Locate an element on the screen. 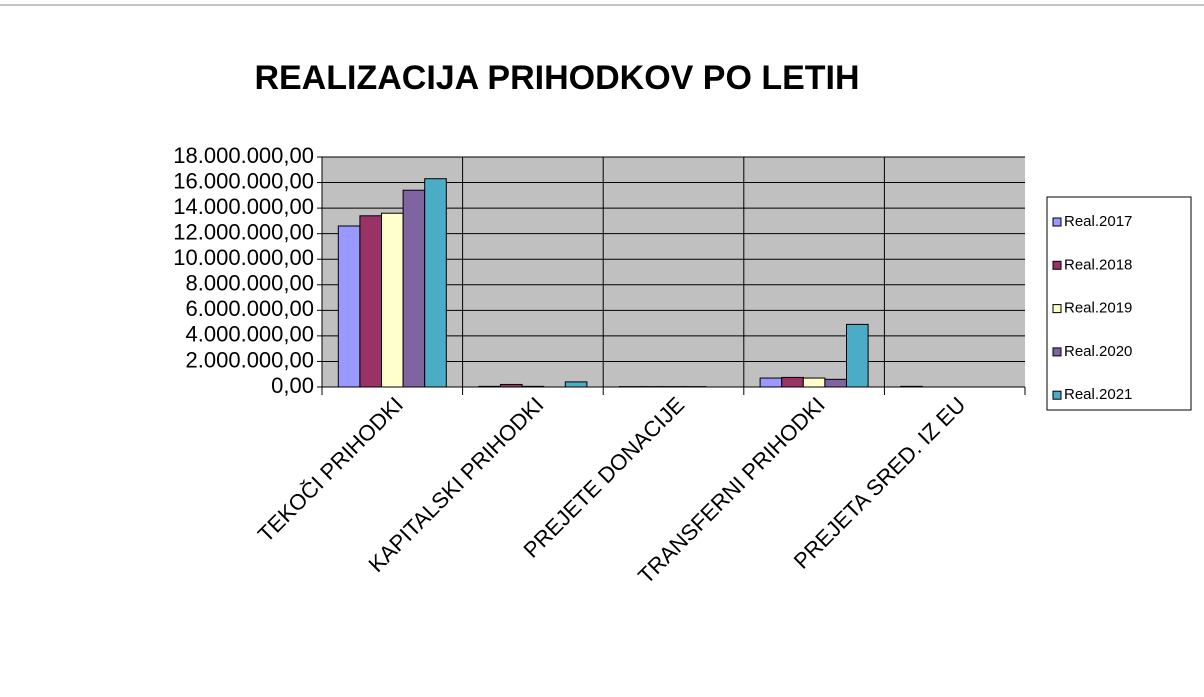  y-tick-label: 4.000.000,00 is located at coordinates (250, 334).